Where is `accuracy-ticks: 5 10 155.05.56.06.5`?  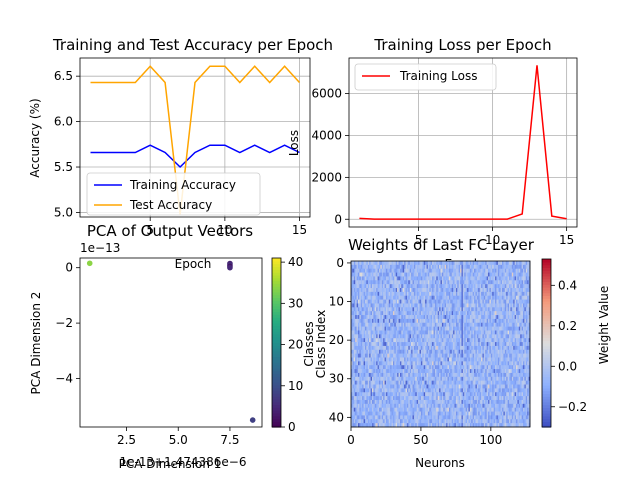
accuracy-ticks: 5 10 155.05.56.06.5 is located at coordinates (180, 153).